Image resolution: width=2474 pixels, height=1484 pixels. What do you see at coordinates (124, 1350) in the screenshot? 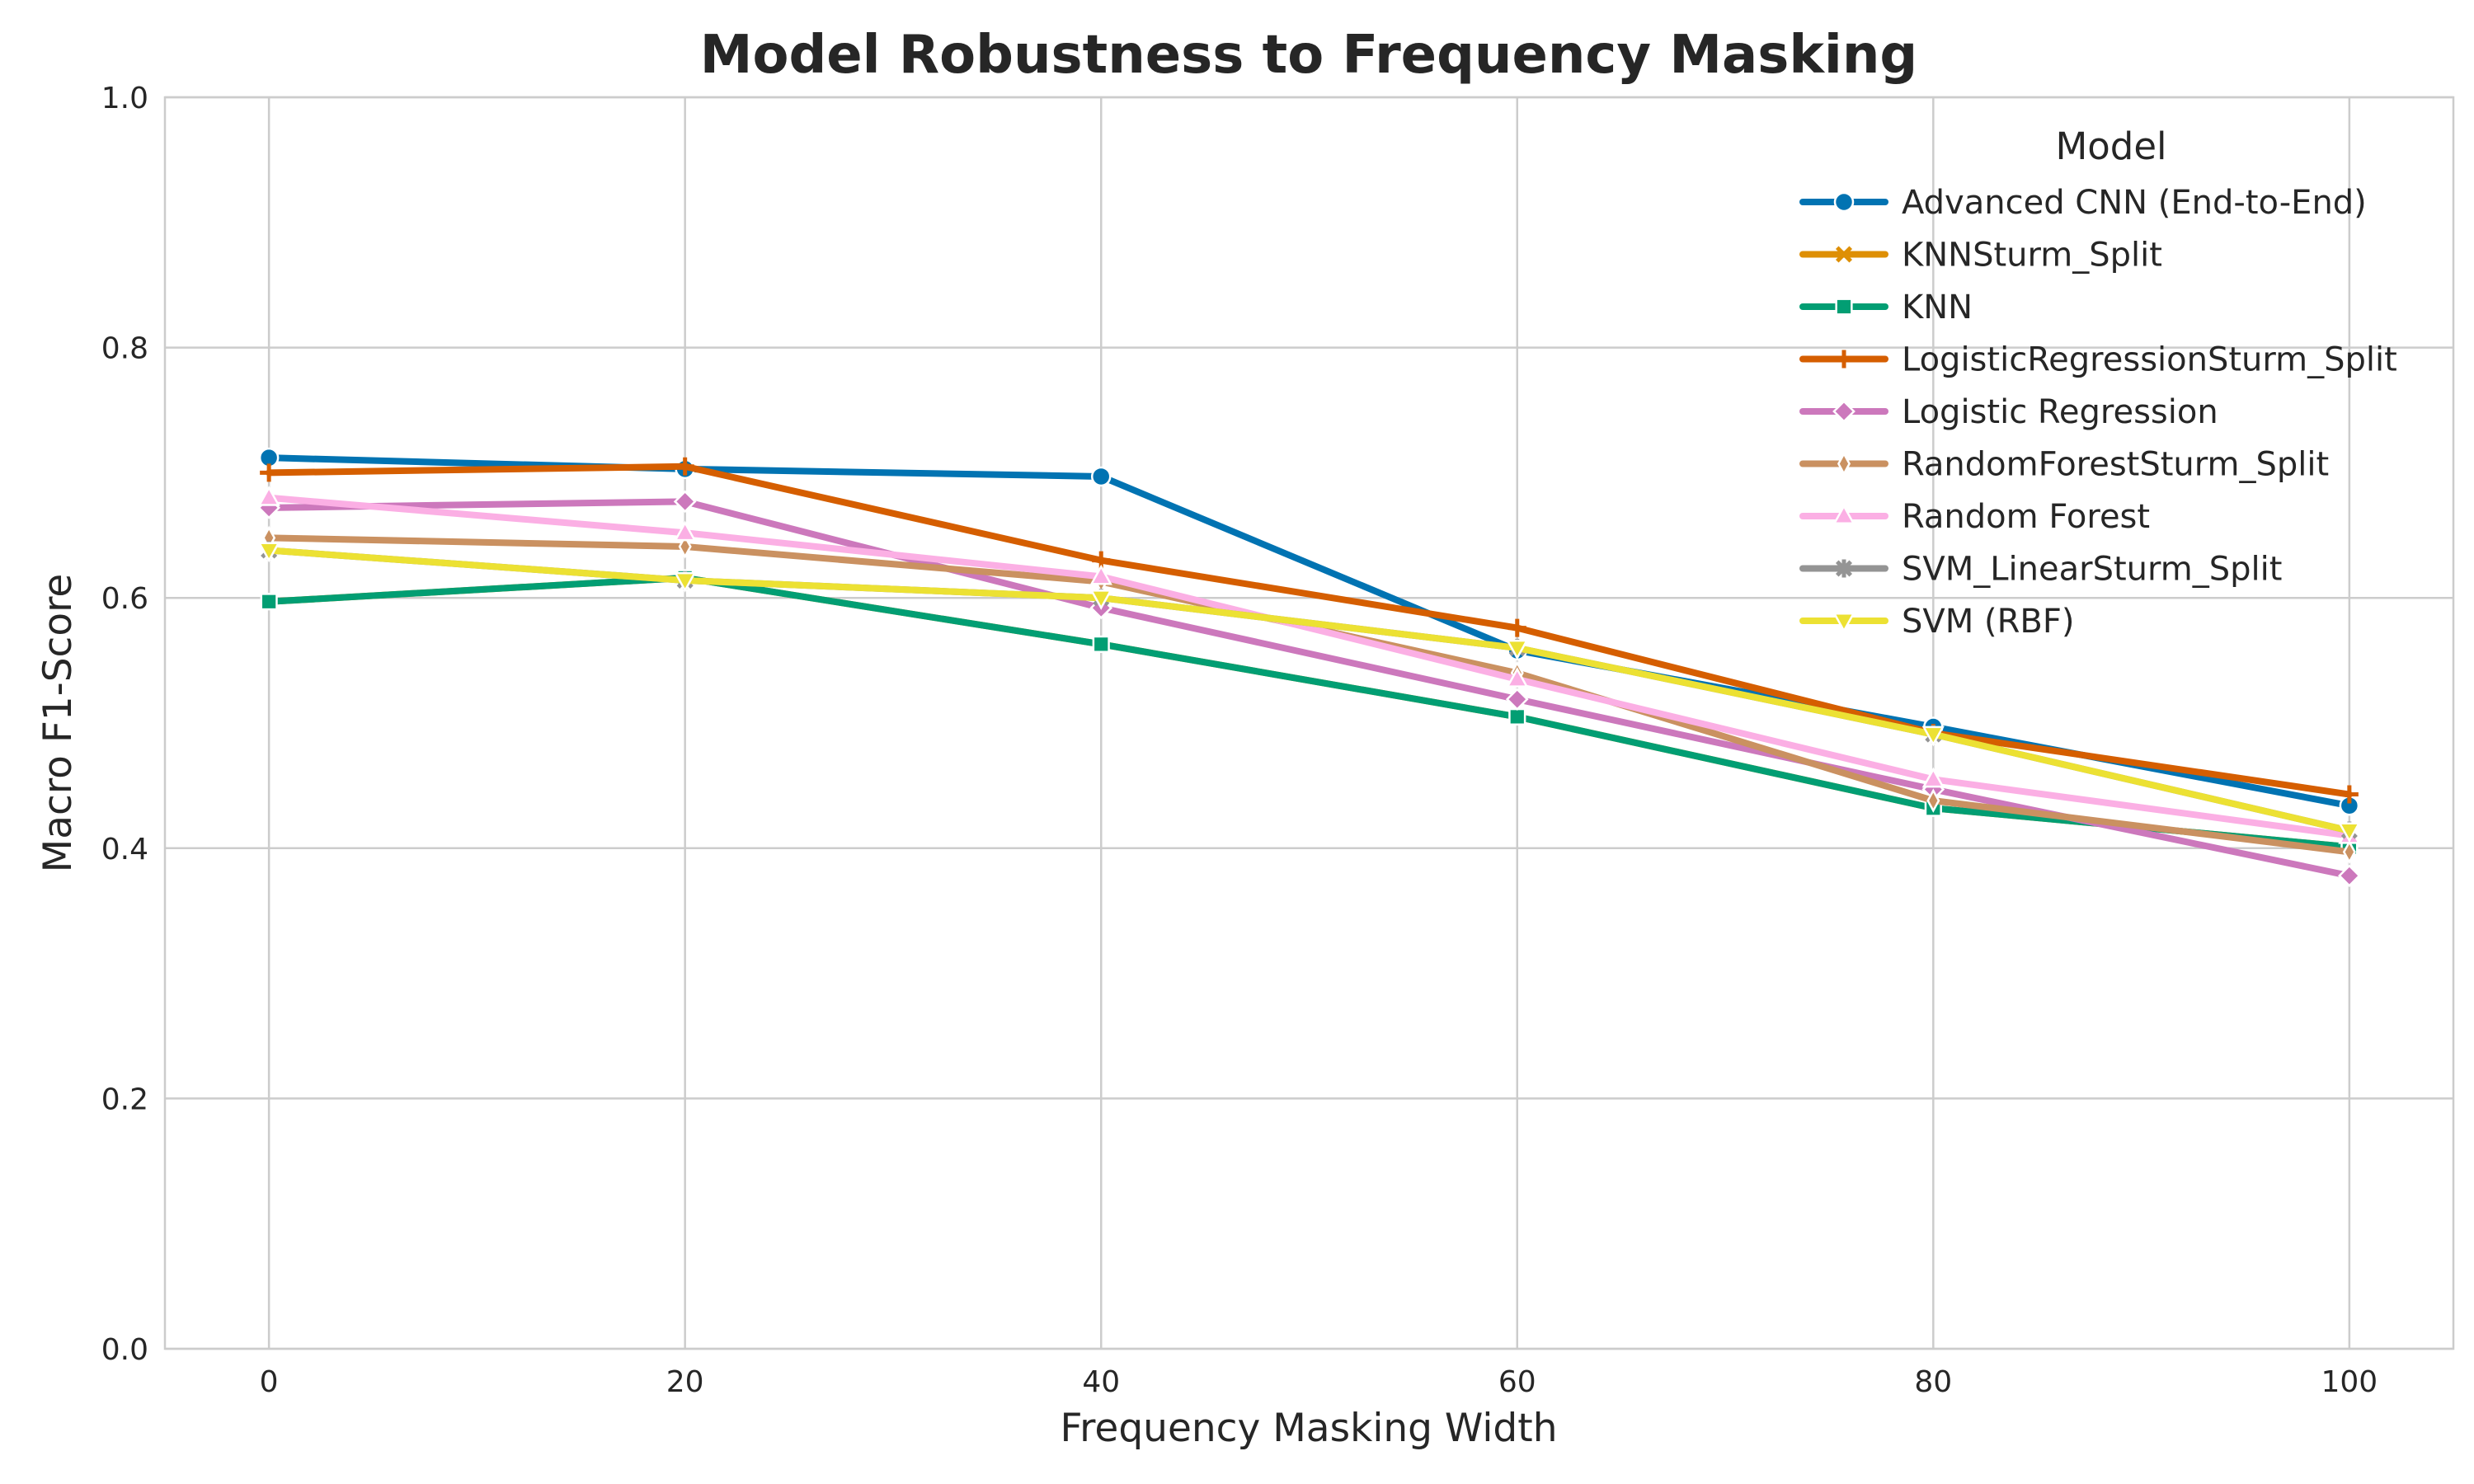
I see `y-tick-label: 0.0` at bounding box center [124, 1350].